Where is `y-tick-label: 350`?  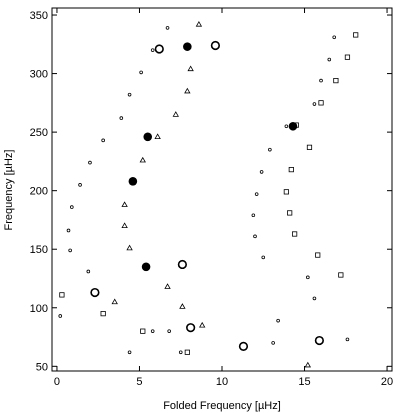 y-tick-label: 350 is located at coordinates (39, 16).